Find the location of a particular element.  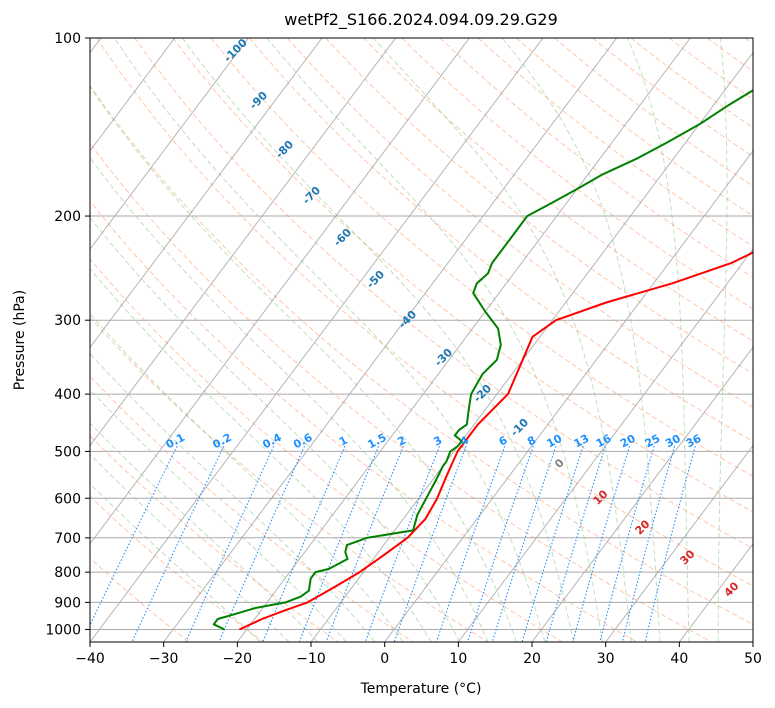

y-tick-label: 400 is located at coordinates (67, 395).